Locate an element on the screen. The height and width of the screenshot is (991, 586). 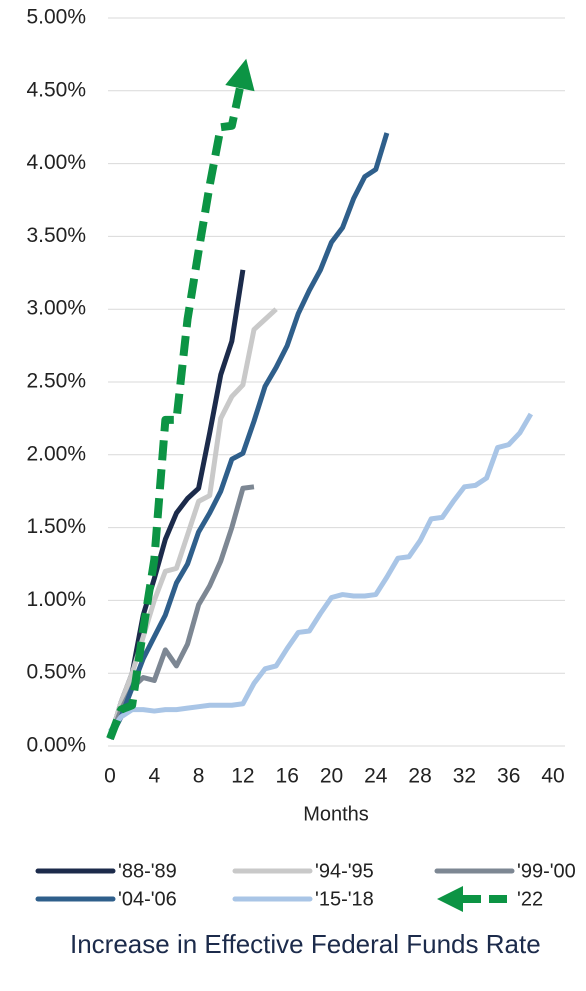
x-tick-label: 36 is located at coordinates (508, 776).